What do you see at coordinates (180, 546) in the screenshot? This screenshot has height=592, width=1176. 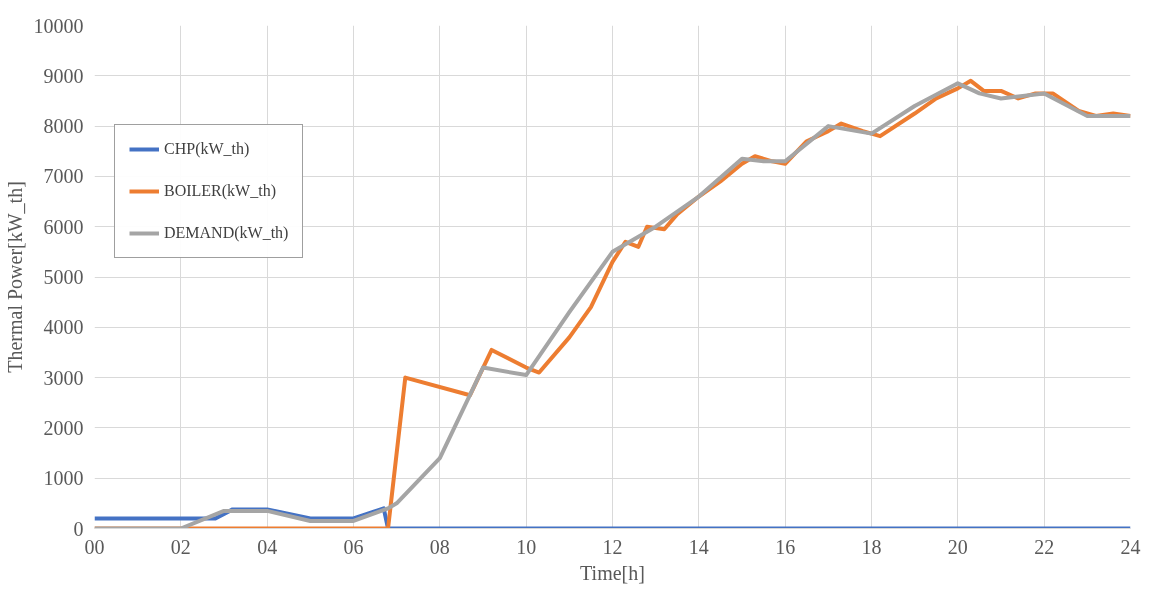 I see `x-tick-label: 02` at bounding box center [180, 546].